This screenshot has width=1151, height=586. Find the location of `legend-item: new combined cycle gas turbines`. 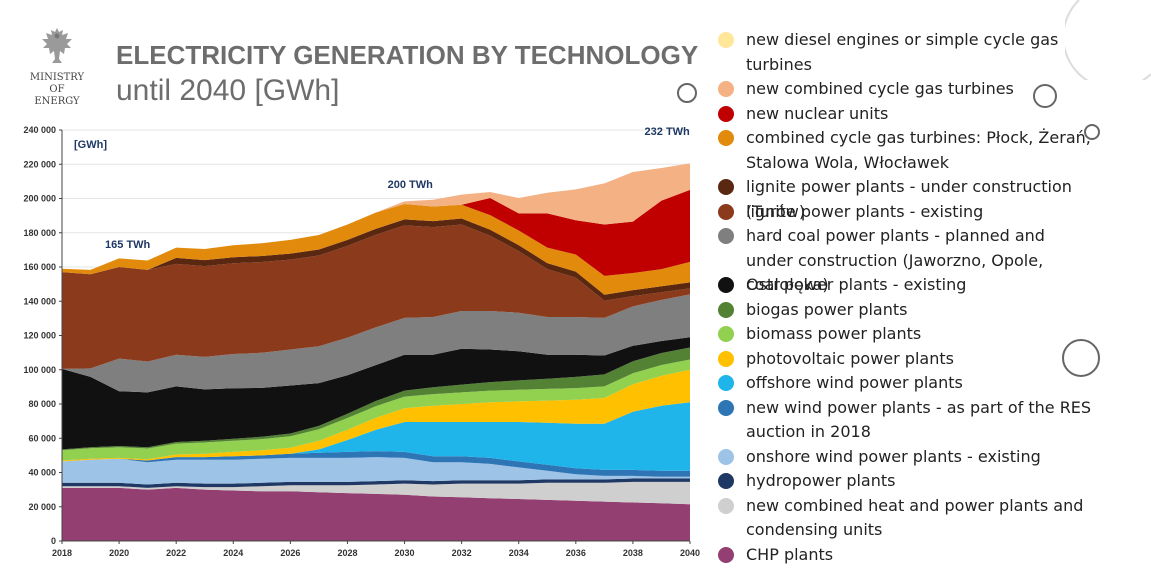

legend-item: new combined cycle gas turbines is located at coordinates (907, 89).